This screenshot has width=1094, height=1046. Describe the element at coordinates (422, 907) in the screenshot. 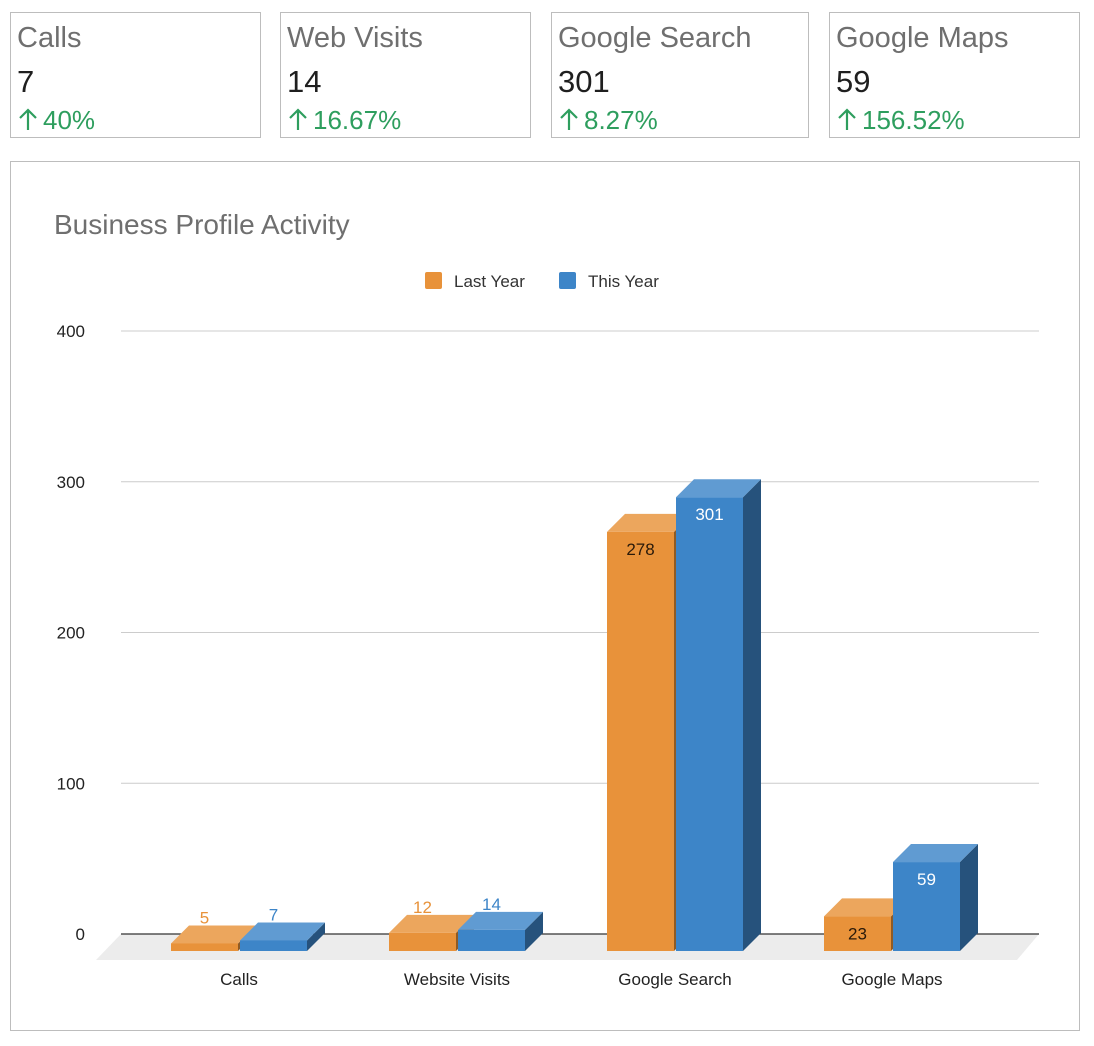

I see `data-label: 12` at that location.